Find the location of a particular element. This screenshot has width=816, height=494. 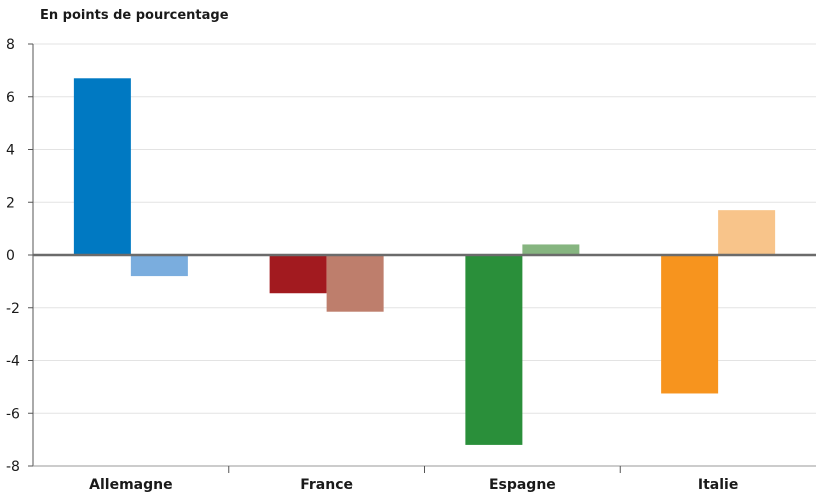

y-tick-label: -8 is located at coordinates (13, 467).